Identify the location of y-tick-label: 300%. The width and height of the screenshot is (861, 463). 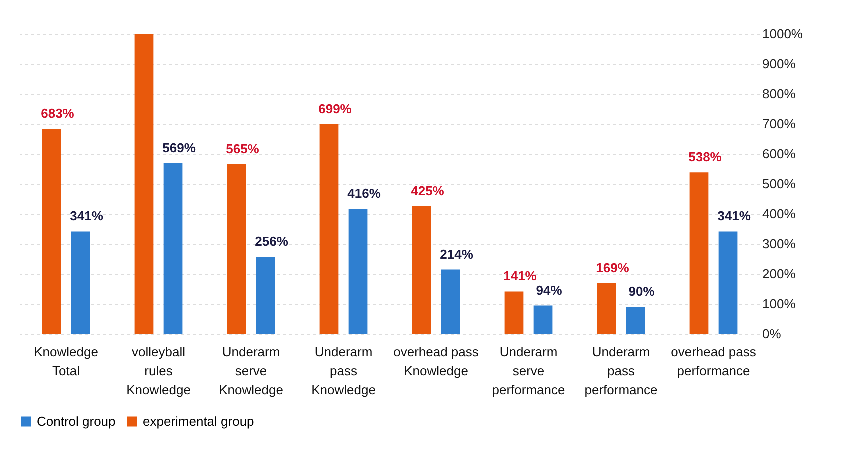
(779, 244).